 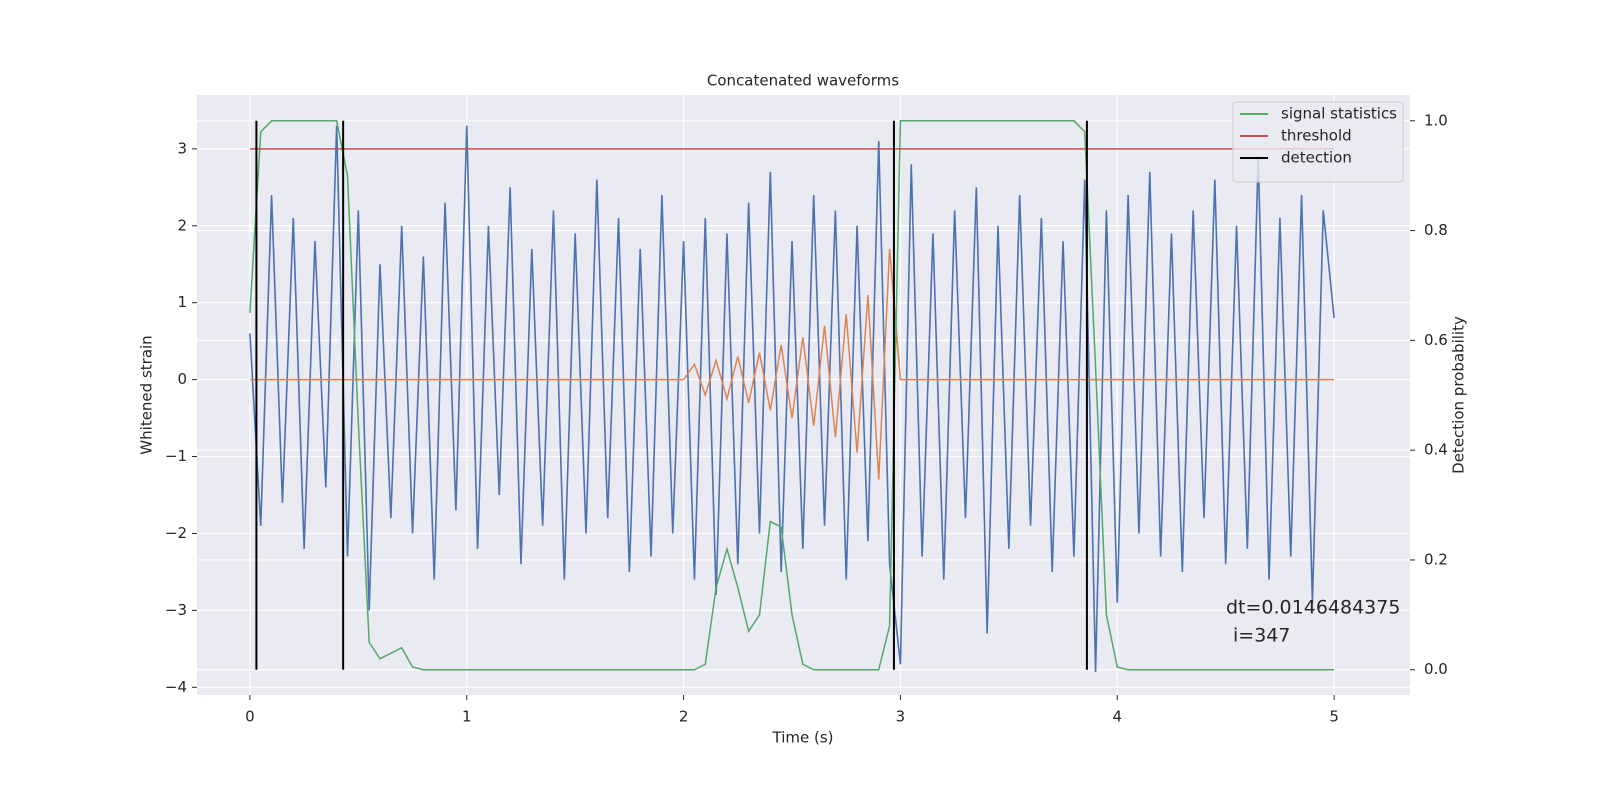 What do you see at coordinates (1436, 340) in the screenshot?
I see `y2-tick-label: 0.6` at bounding box center [1436, 340].